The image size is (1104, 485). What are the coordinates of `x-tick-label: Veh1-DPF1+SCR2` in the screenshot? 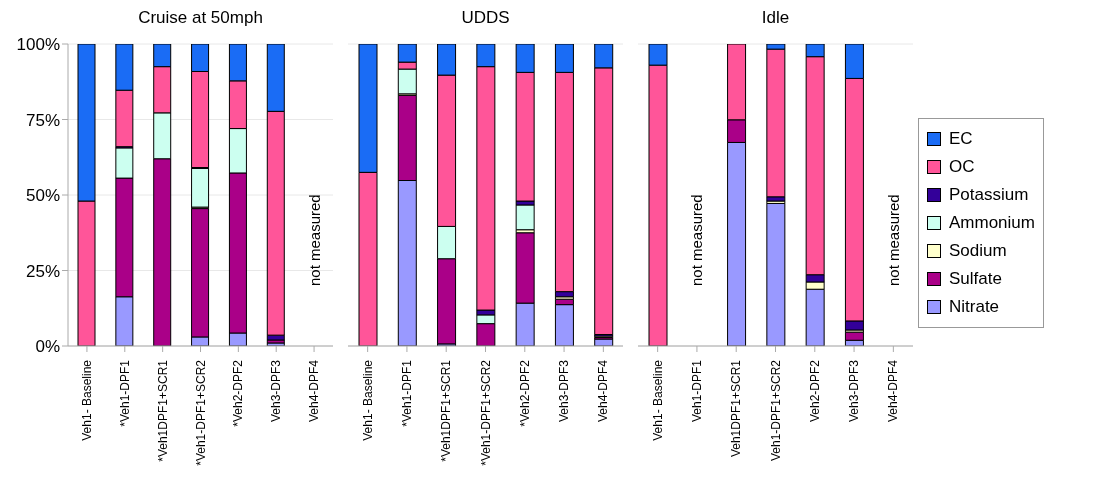 It's located at (775, 410).